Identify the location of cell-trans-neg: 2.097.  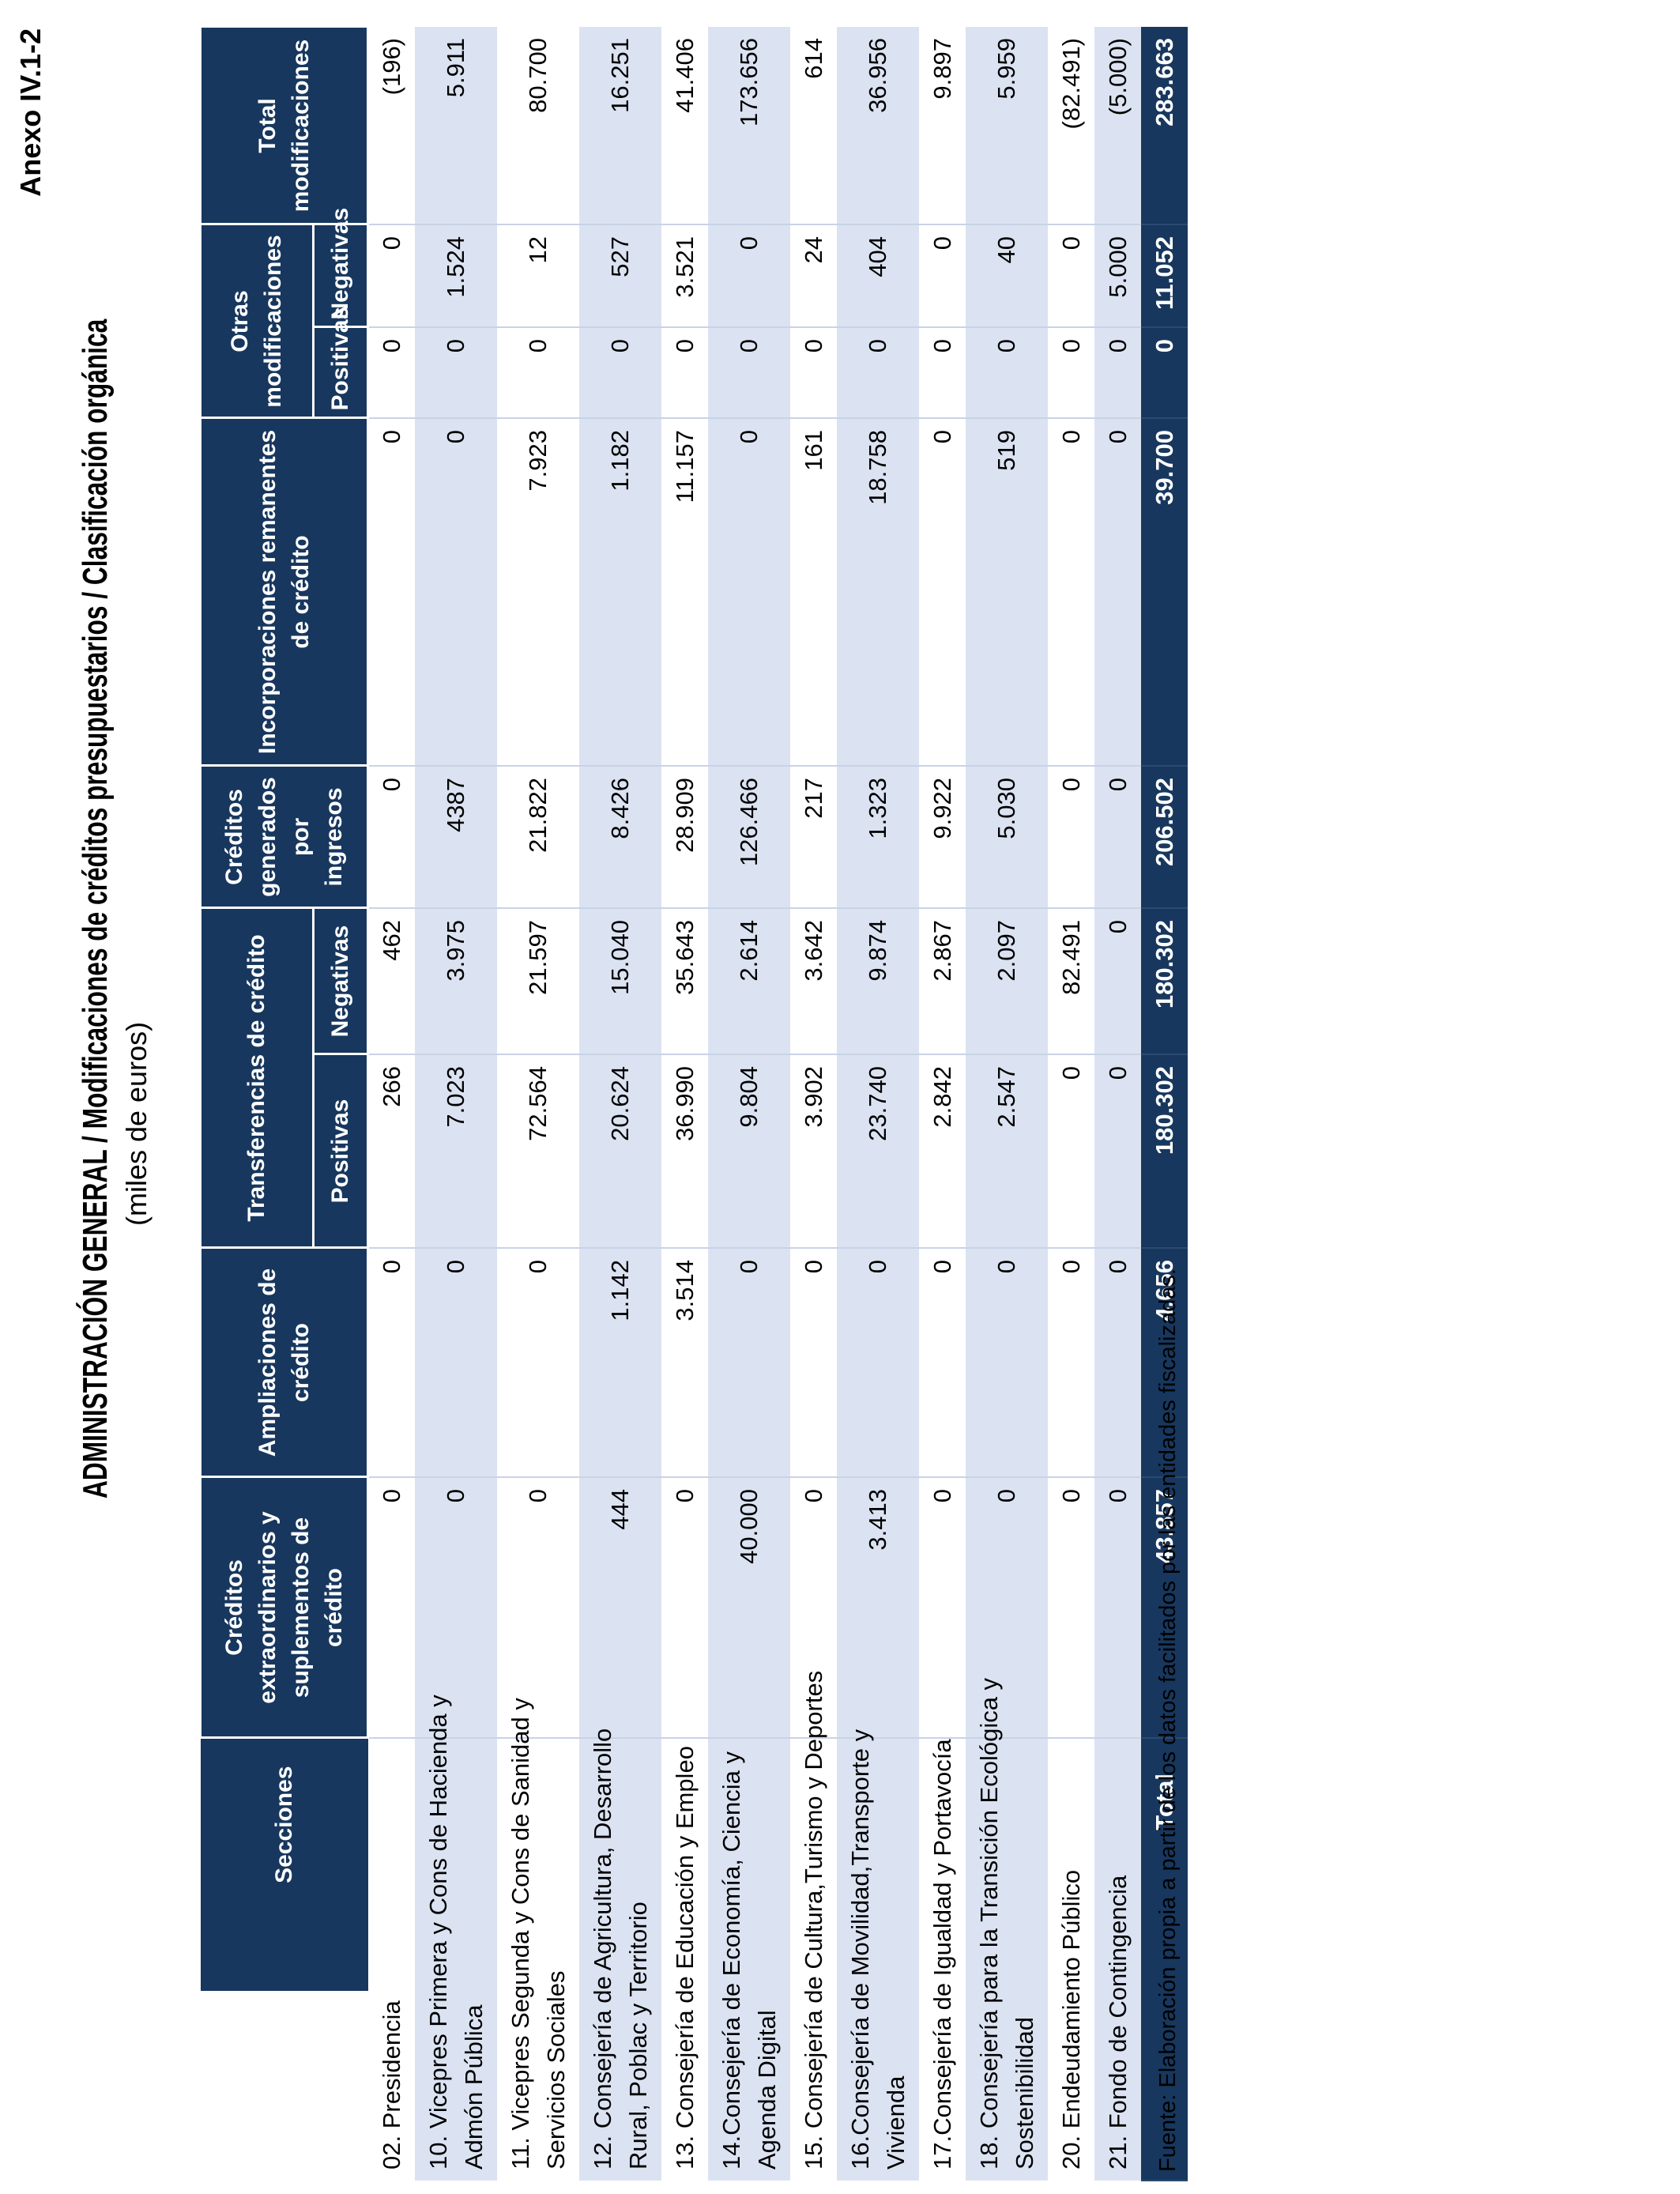
(1006, 981).